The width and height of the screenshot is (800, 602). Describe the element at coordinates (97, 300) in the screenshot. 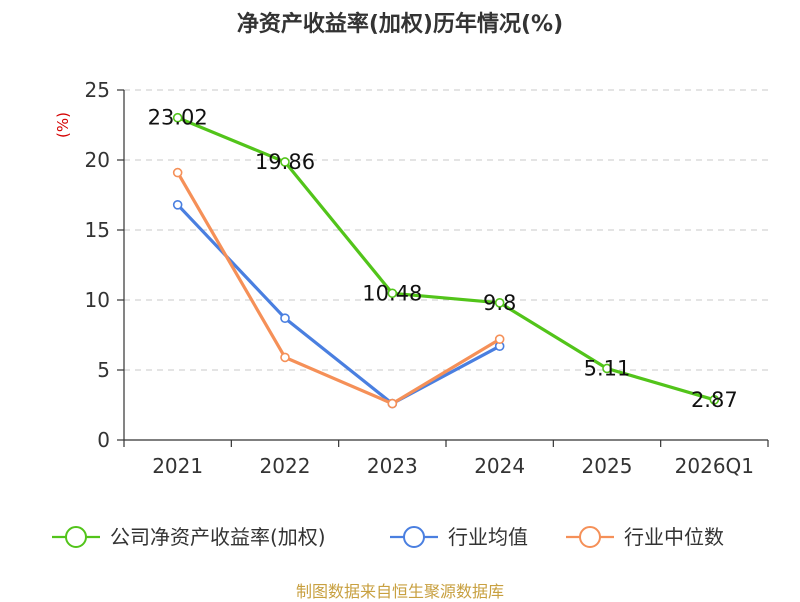

I see `y-tick-label: 10` at that location.